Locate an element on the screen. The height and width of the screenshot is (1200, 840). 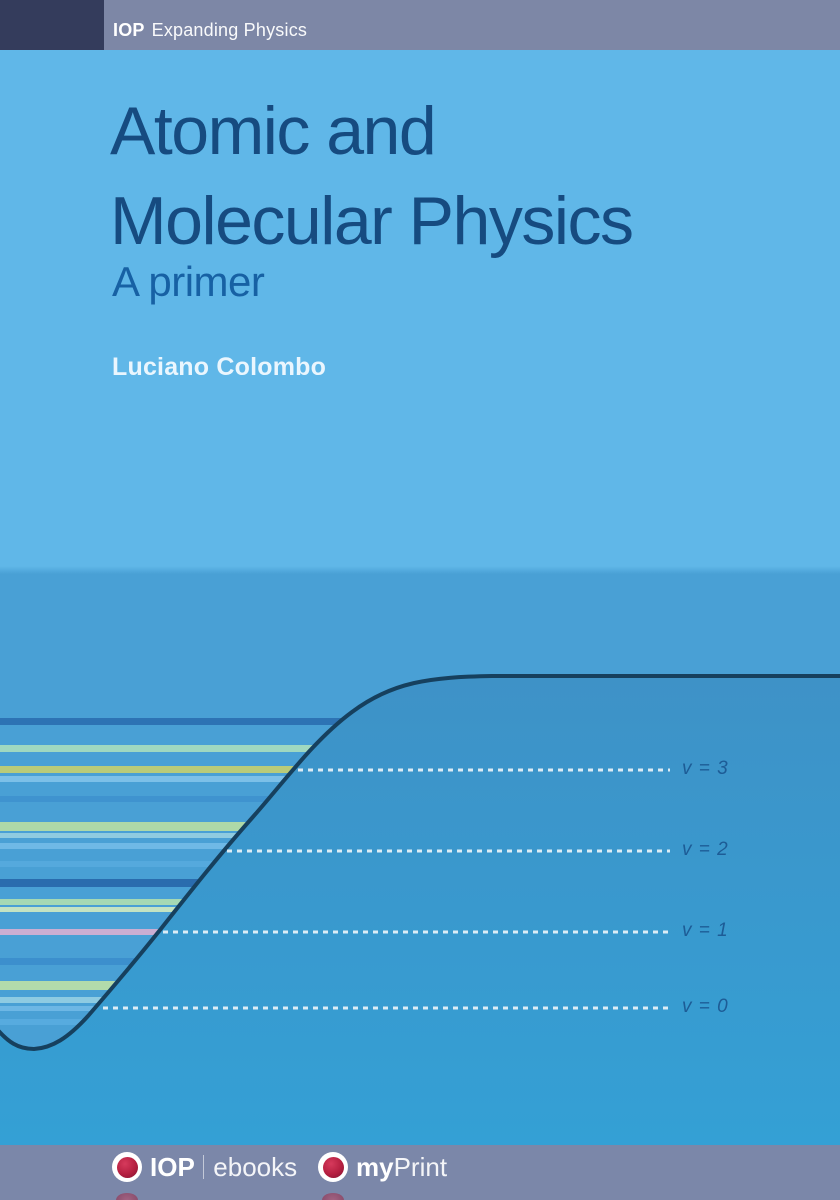
book-subtitle: A primer is located at coordinates (188, 281).